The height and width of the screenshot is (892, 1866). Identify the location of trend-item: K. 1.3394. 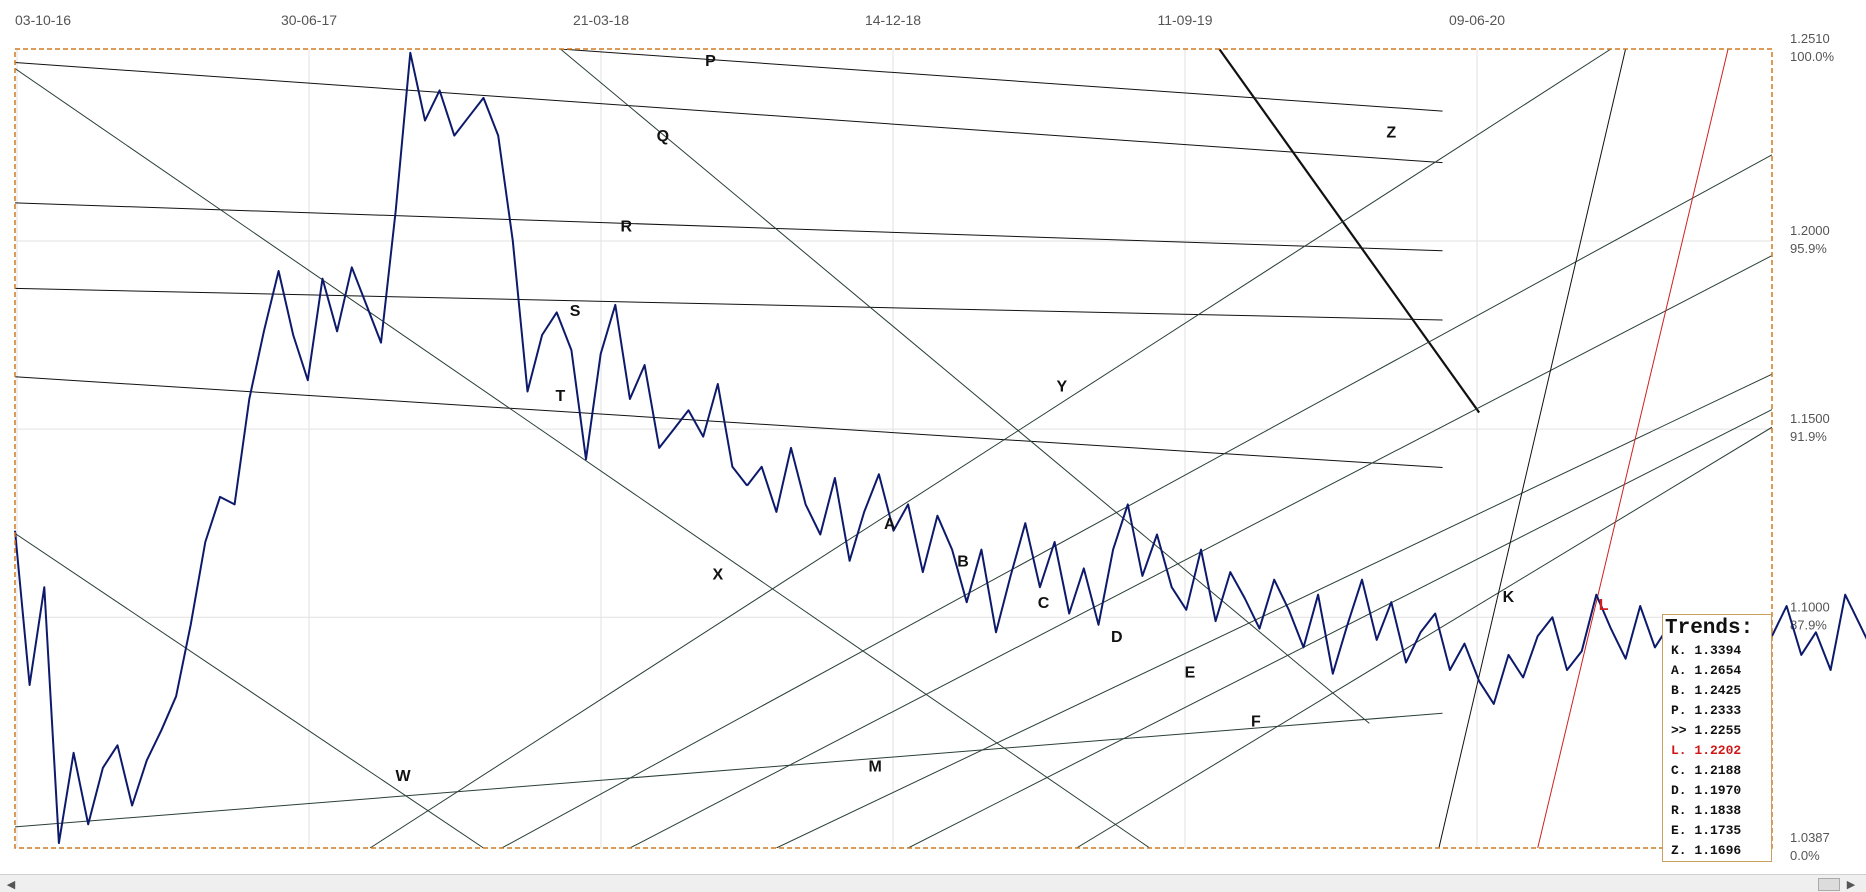
(1706, 650).